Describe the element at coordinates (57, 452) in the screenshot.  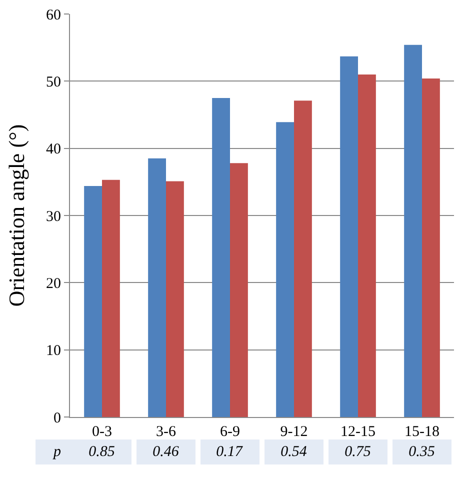
I see `text: p` at that location.